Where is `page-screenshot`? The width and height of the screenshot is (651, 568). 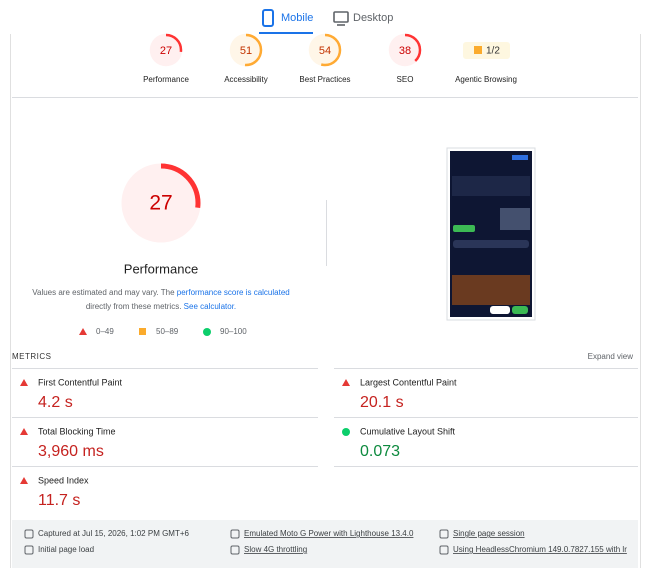 page-screenshot is located at coordinates (491, 234).